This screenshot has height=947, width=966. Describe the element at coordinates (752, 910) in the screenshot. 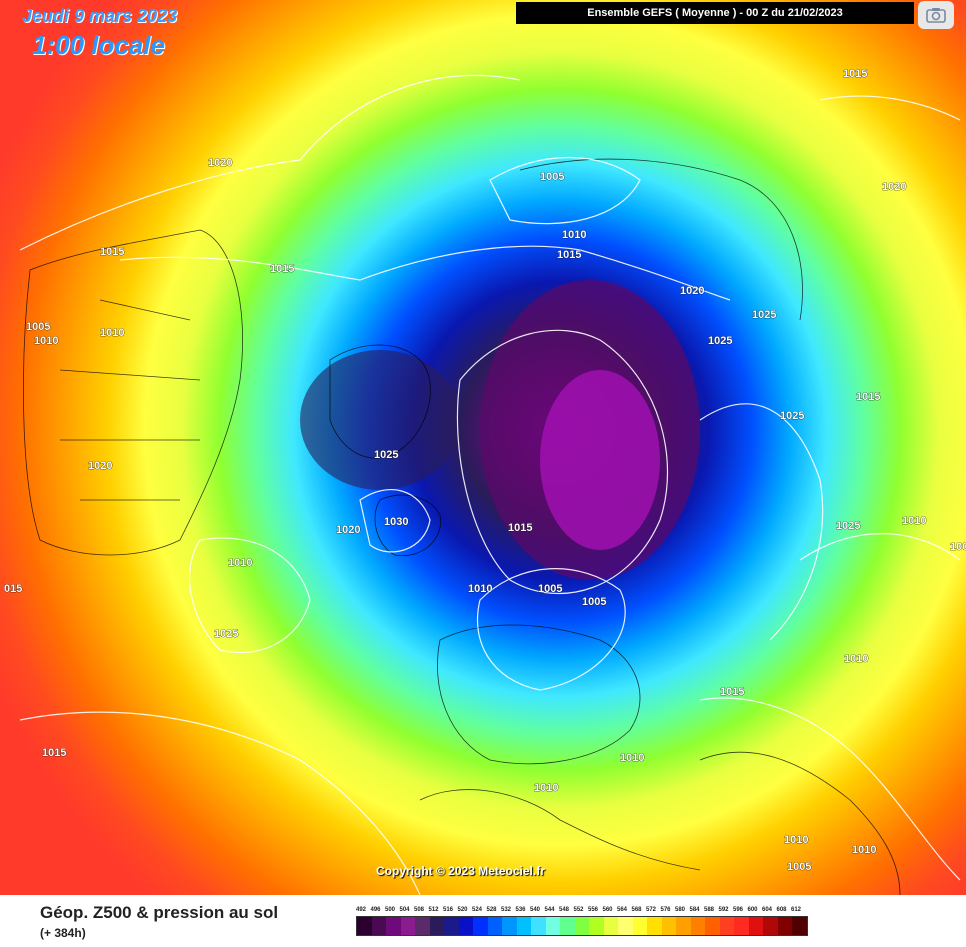

I see `legend-label: 600` at that location.